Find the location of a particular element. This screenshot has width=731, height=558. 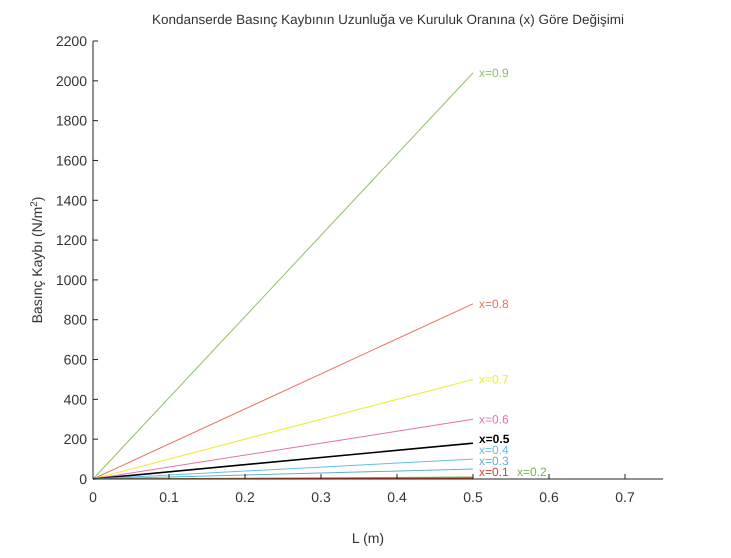

series-label: x=0.1 is located at coordinates (494, 472).